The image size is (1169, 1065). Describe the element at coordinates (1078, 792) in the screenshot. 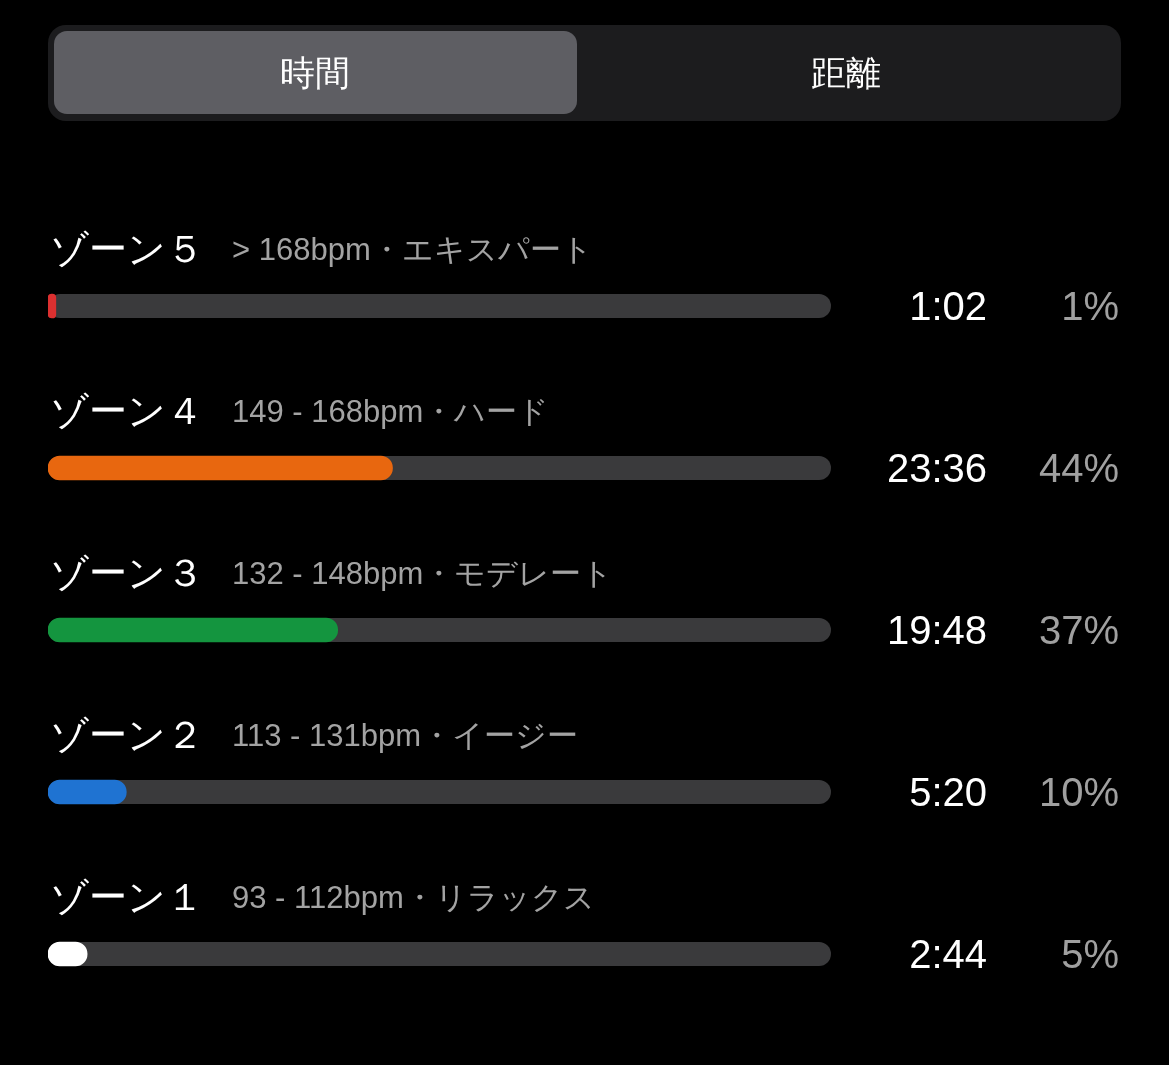

I see `data-label: 10%` at that location.